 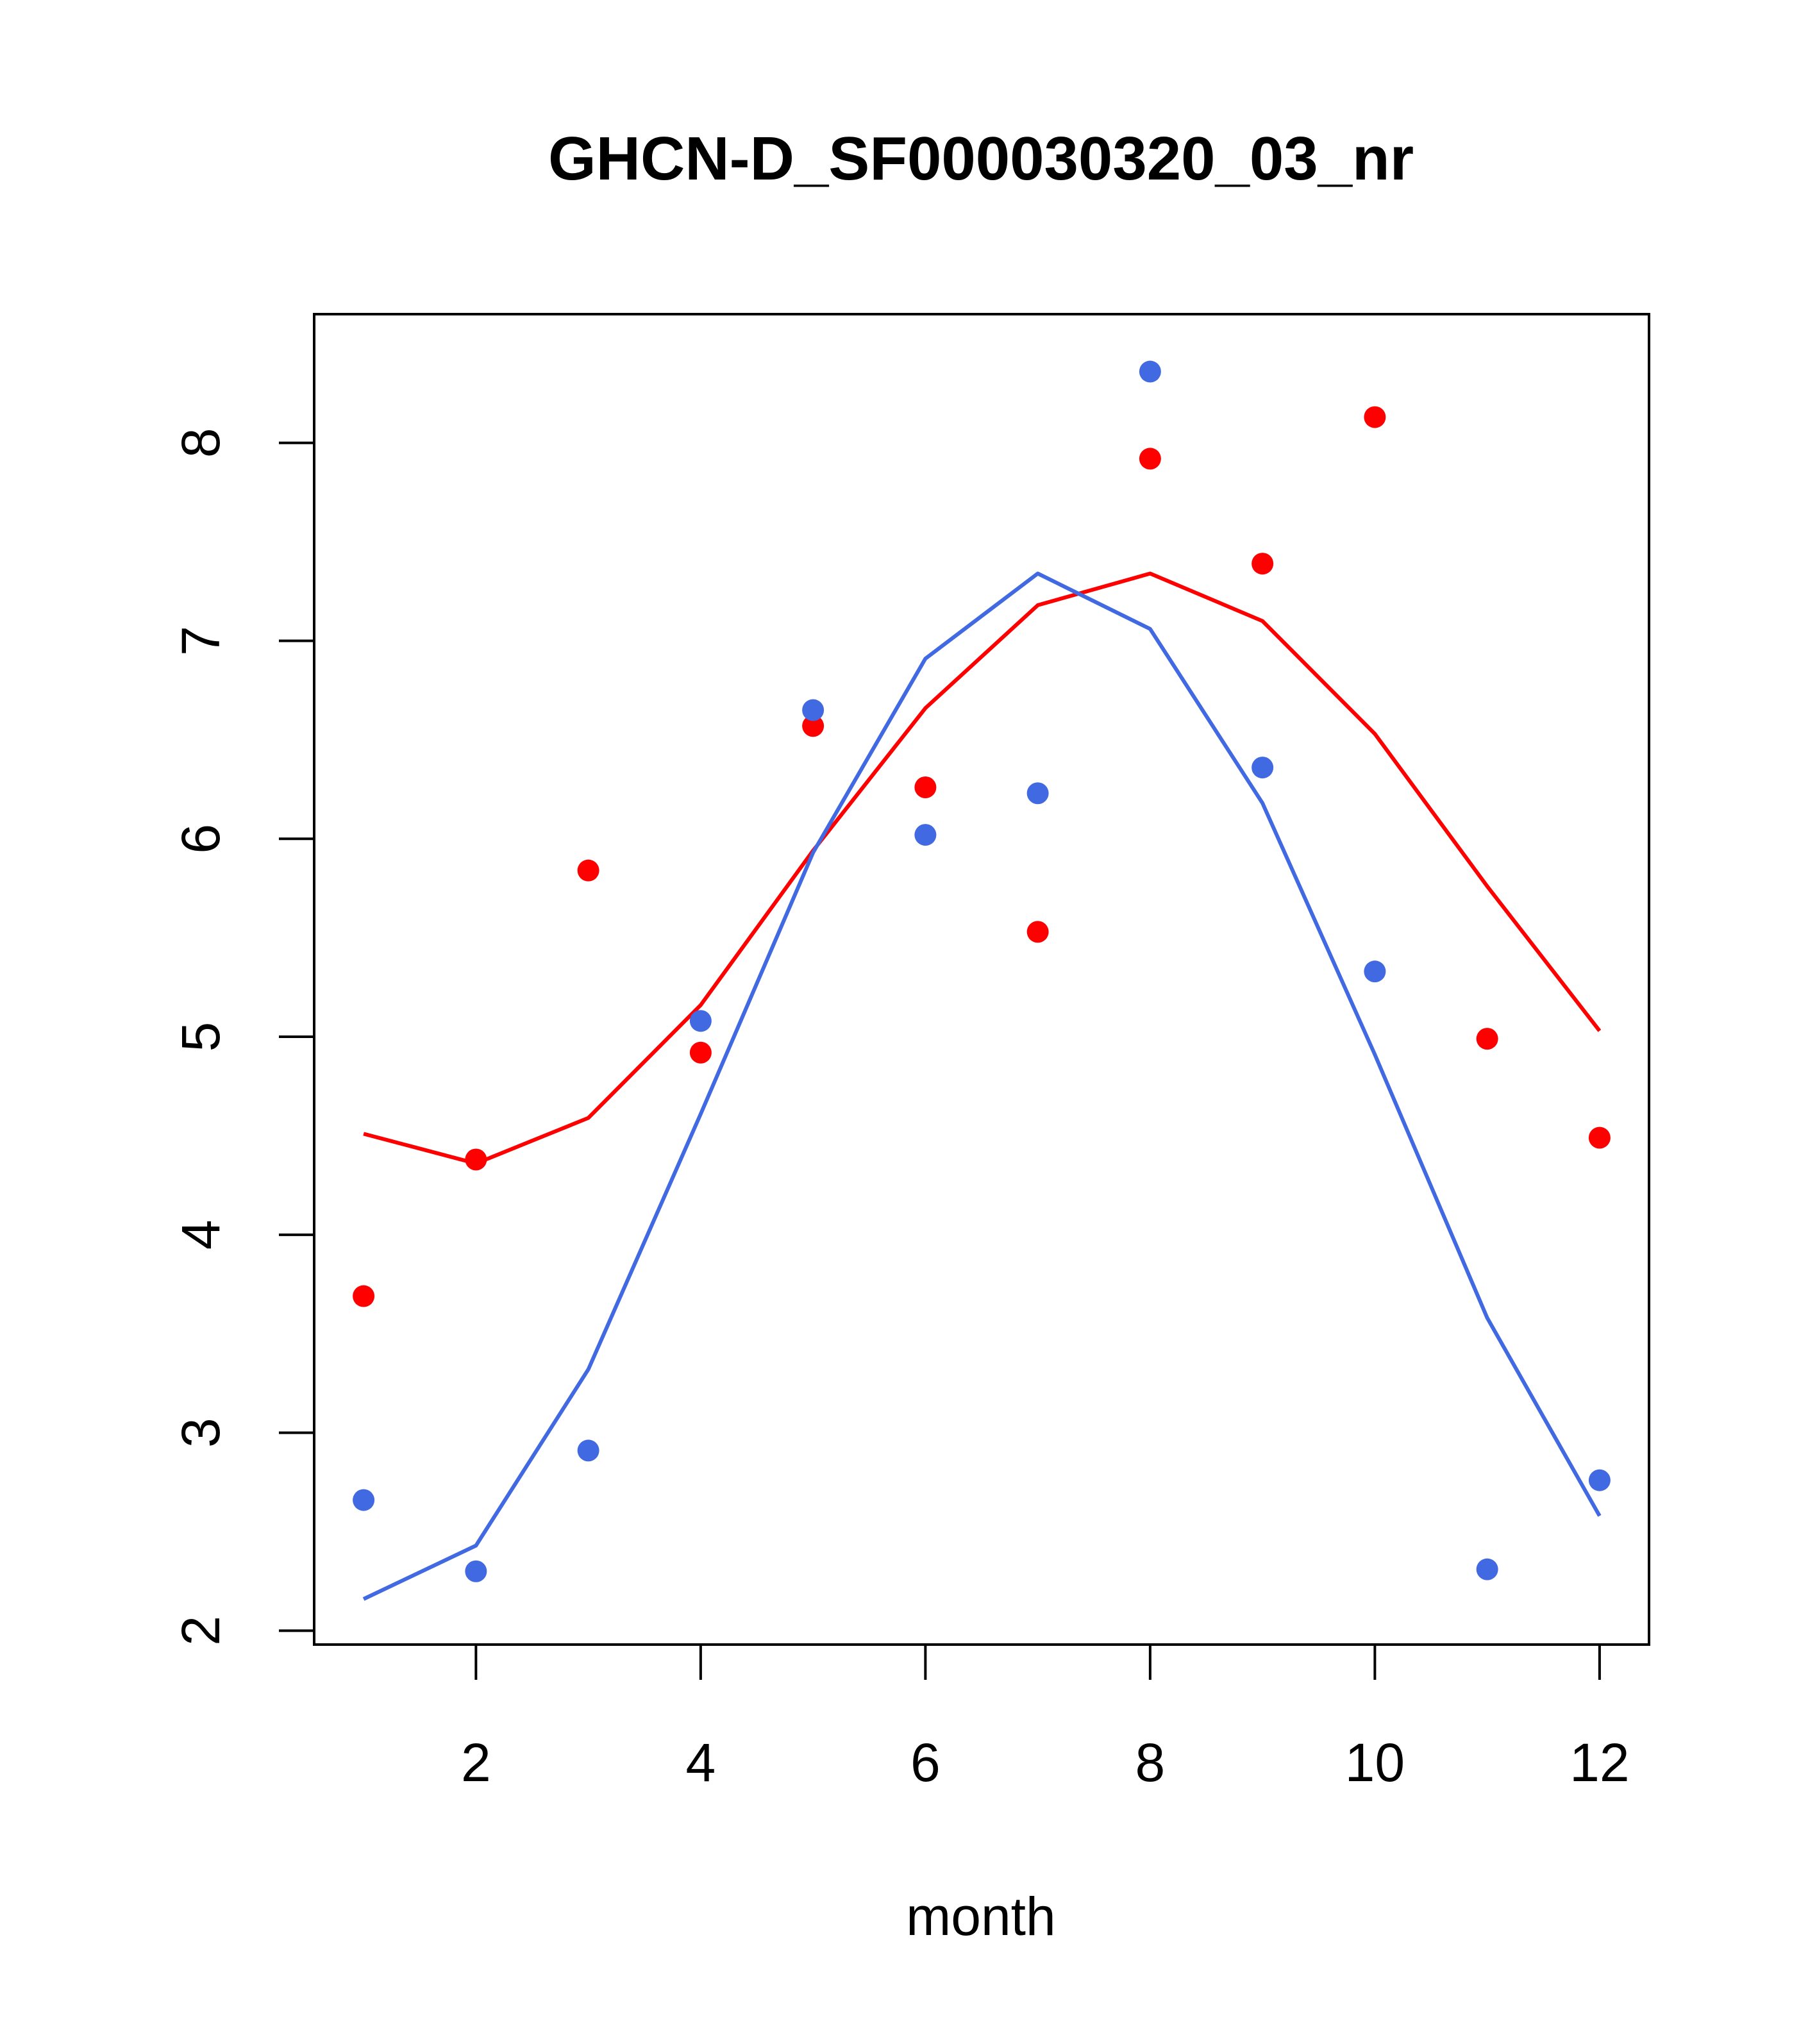 I want to click on x-tick-label: 10, so click(x=1375, y=1763).